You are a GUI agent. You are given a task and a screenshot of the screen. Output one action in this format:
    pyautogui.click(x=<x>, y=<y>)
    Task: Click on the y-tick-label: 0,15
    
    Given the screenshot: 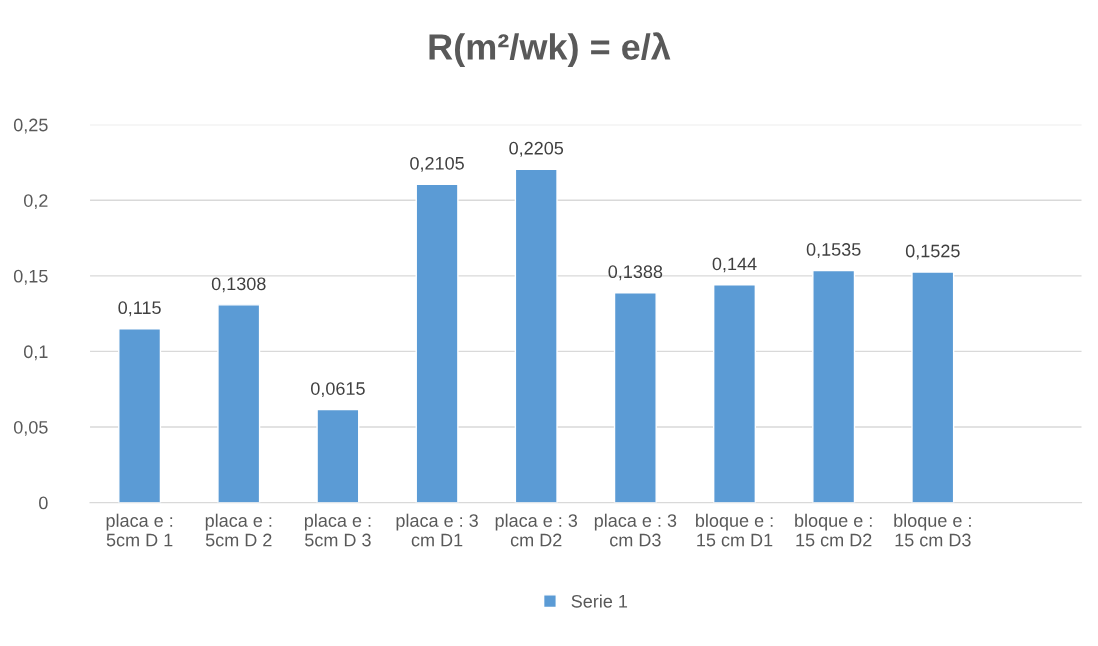 What is the action you would take?
    pyautogui.click(x=30, y=277)
    